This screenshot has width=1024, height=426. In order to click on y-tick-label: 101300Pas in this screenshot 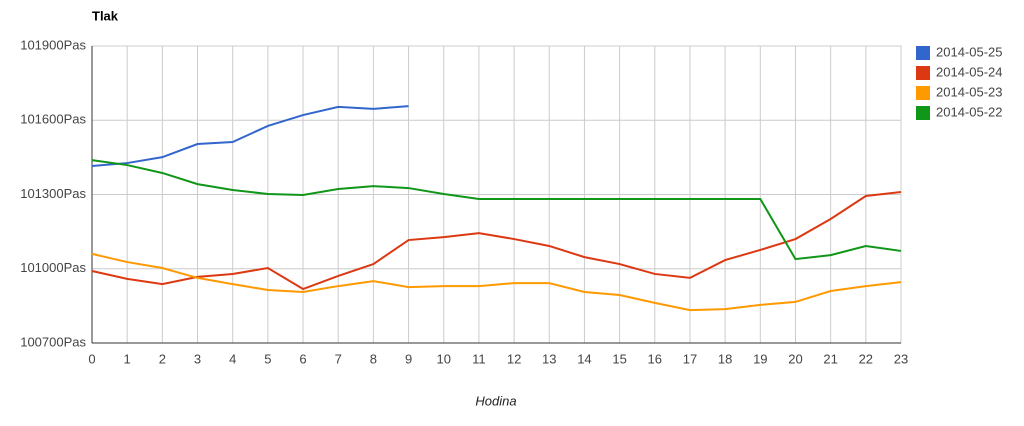, I will do `click(53, 193)`.